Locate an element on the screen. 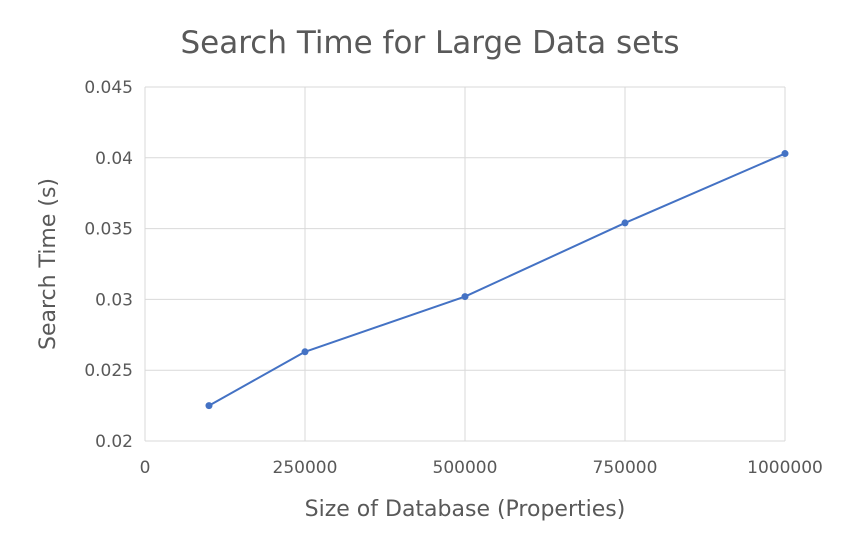 Image resolution: width=843 pixels, height=533 pixels. x-tick-label: 250000 is located at coordinates (305, 468).